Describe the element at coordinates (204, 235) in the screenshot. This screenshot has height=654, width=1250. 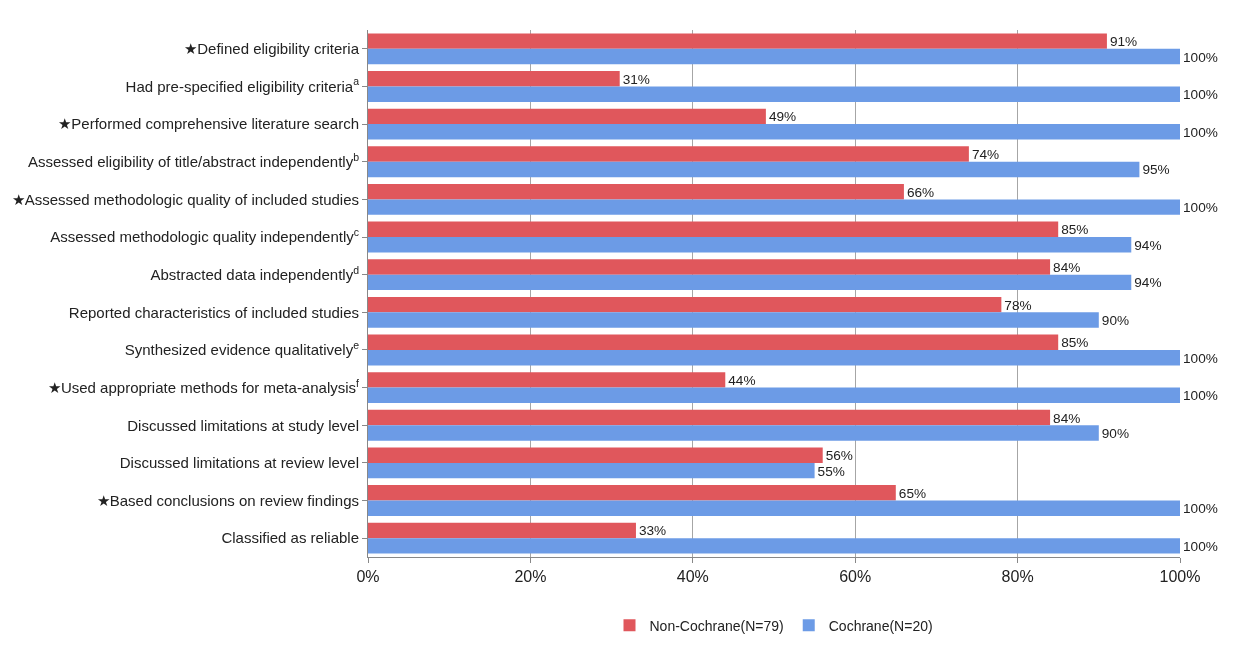
I see `y-tick-label: Assessed methodologic quality independently$^{c}$` at that location.